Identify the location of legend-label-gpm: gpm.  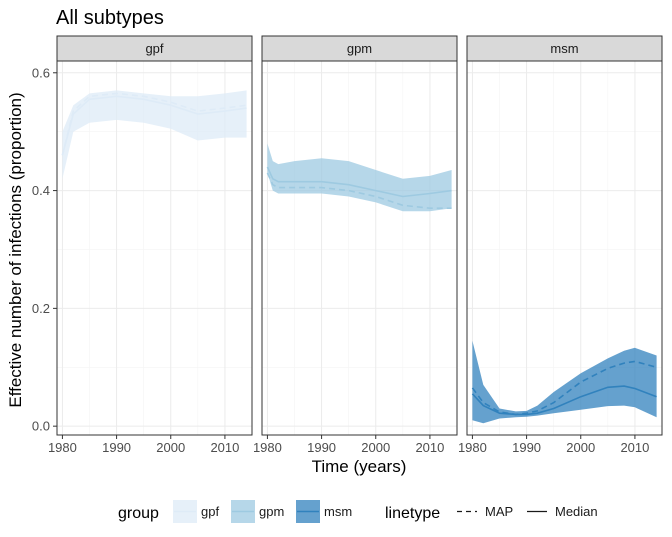
(271, 511).